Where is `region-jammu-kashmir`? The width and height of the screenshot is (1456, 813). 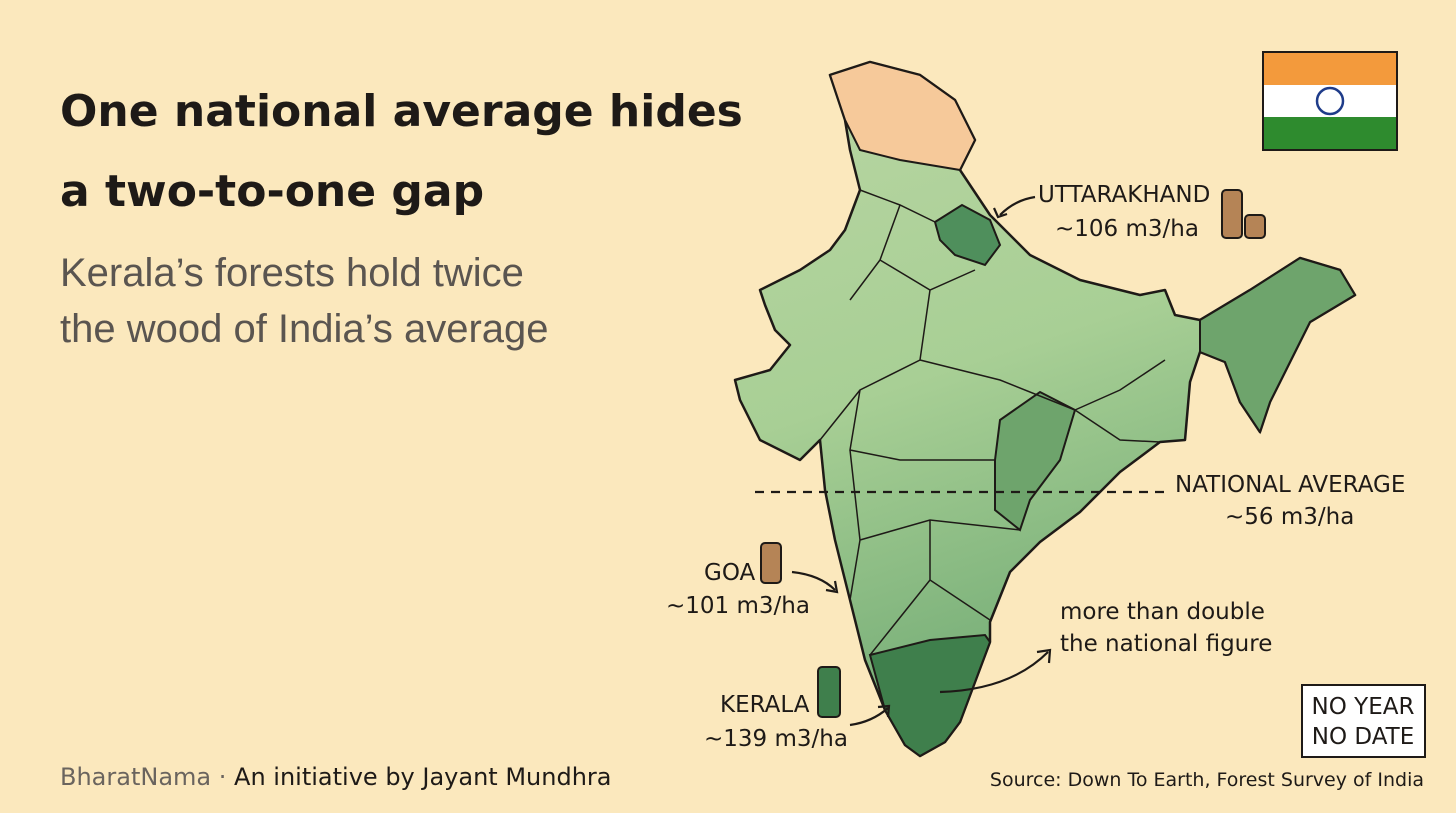
region-jammu-kashmir is located at coordinates (902, 116).